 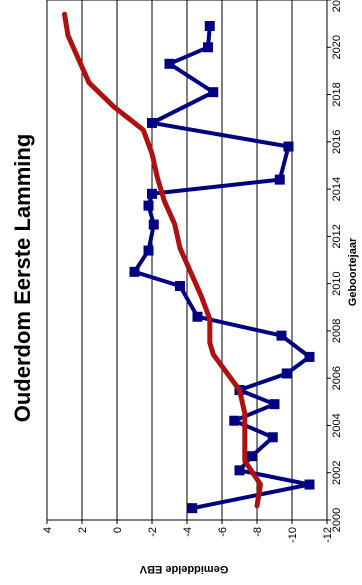 What do you see at coordinates (83, 530) in the screenshot?
I see `value-tick-label: 2` at bounding box center [83, 530].